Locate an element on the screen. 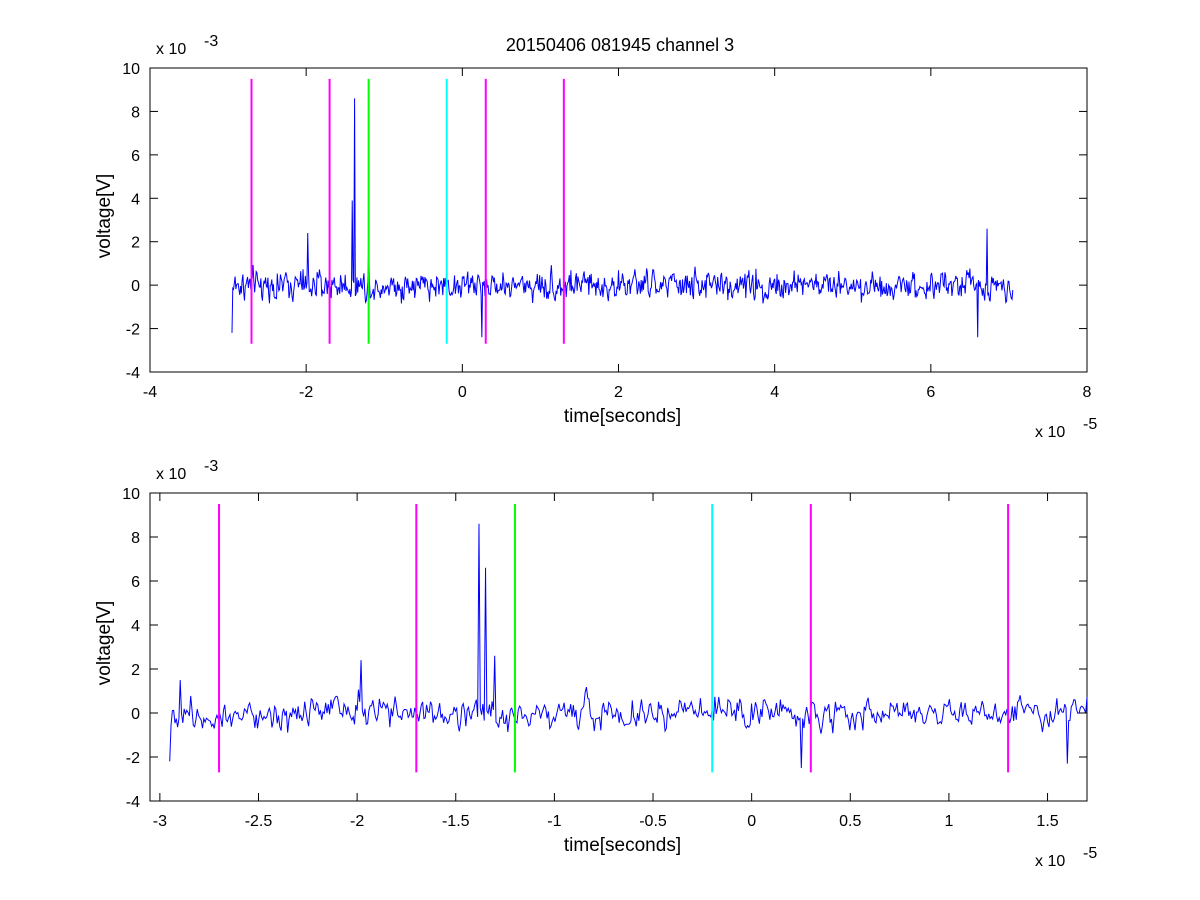 Image resolution: width=1200 pixels, height=900 pixels. x-tick-label: 2 is located at coordinates (618, 392).